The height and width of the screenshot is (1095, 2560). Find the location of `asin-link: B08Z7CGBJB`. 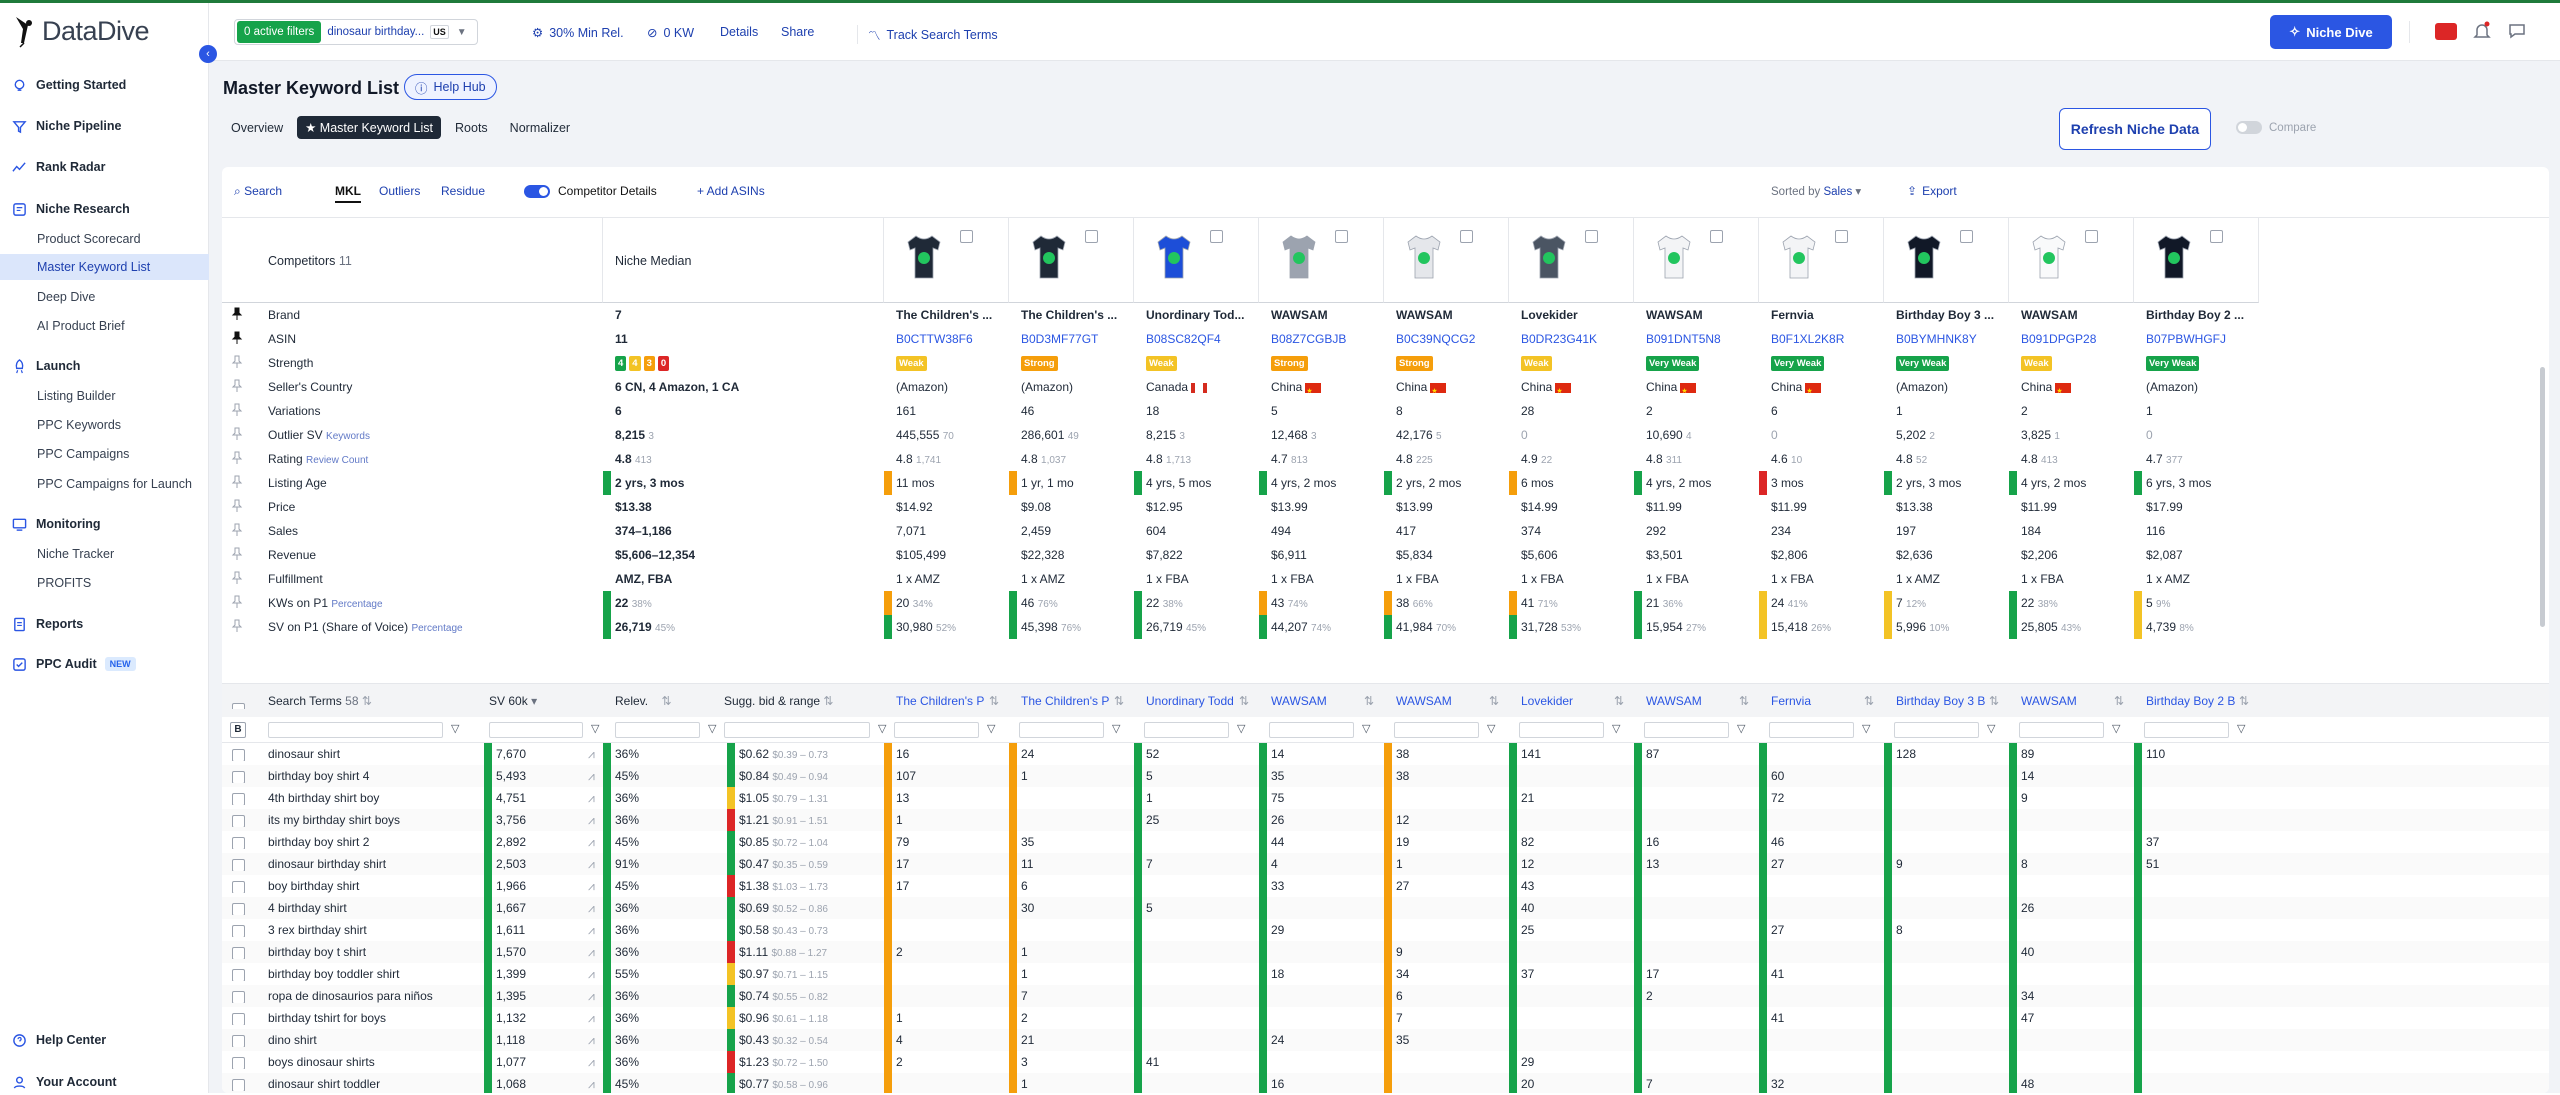

asin-link: B08Z7CGBJB is located at coordinates (1309, 339).